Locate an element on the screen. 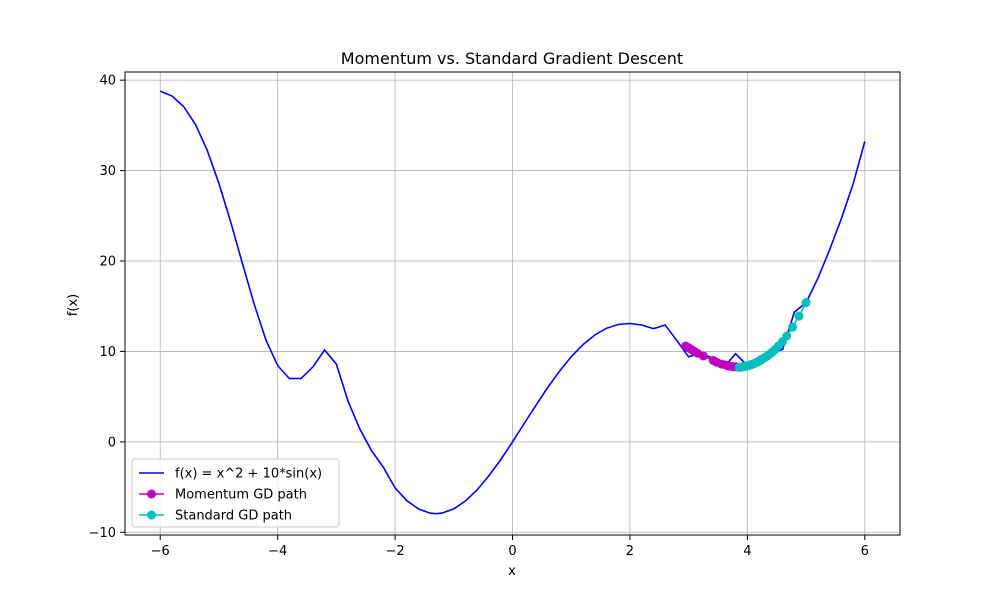  legend-entry-label: Momentum GD path is located at coordinates (241, 495).